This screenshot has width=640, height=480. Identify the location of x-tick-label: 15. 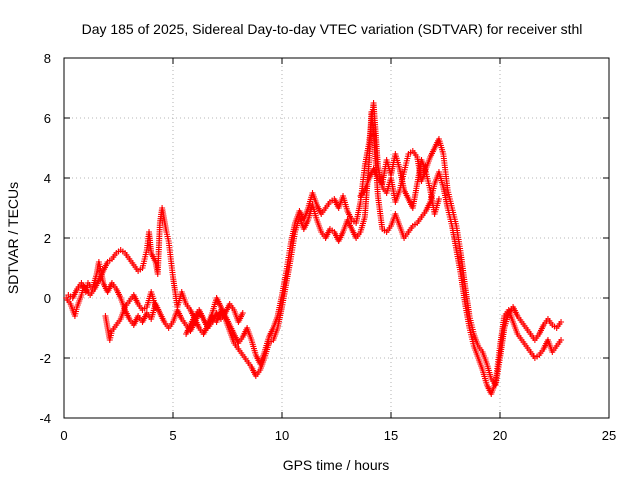
(391, 435).